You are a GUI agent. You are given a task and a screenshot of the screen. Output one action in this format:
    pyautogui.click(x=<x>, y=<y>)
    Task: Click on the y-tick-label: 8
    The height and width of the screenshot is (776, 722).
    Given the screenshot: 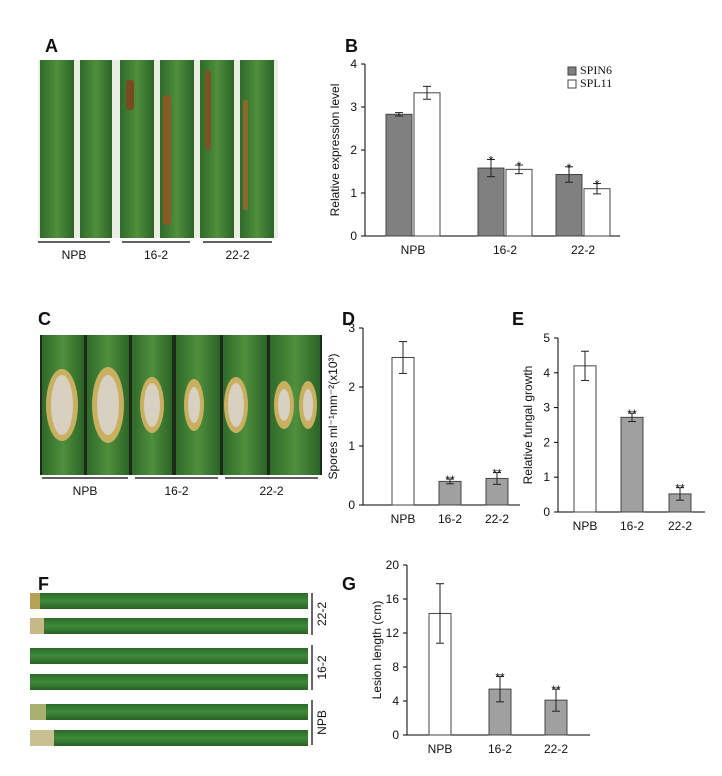 What is the action you would take?
    pyautogui.click(x=395, y=667)
    